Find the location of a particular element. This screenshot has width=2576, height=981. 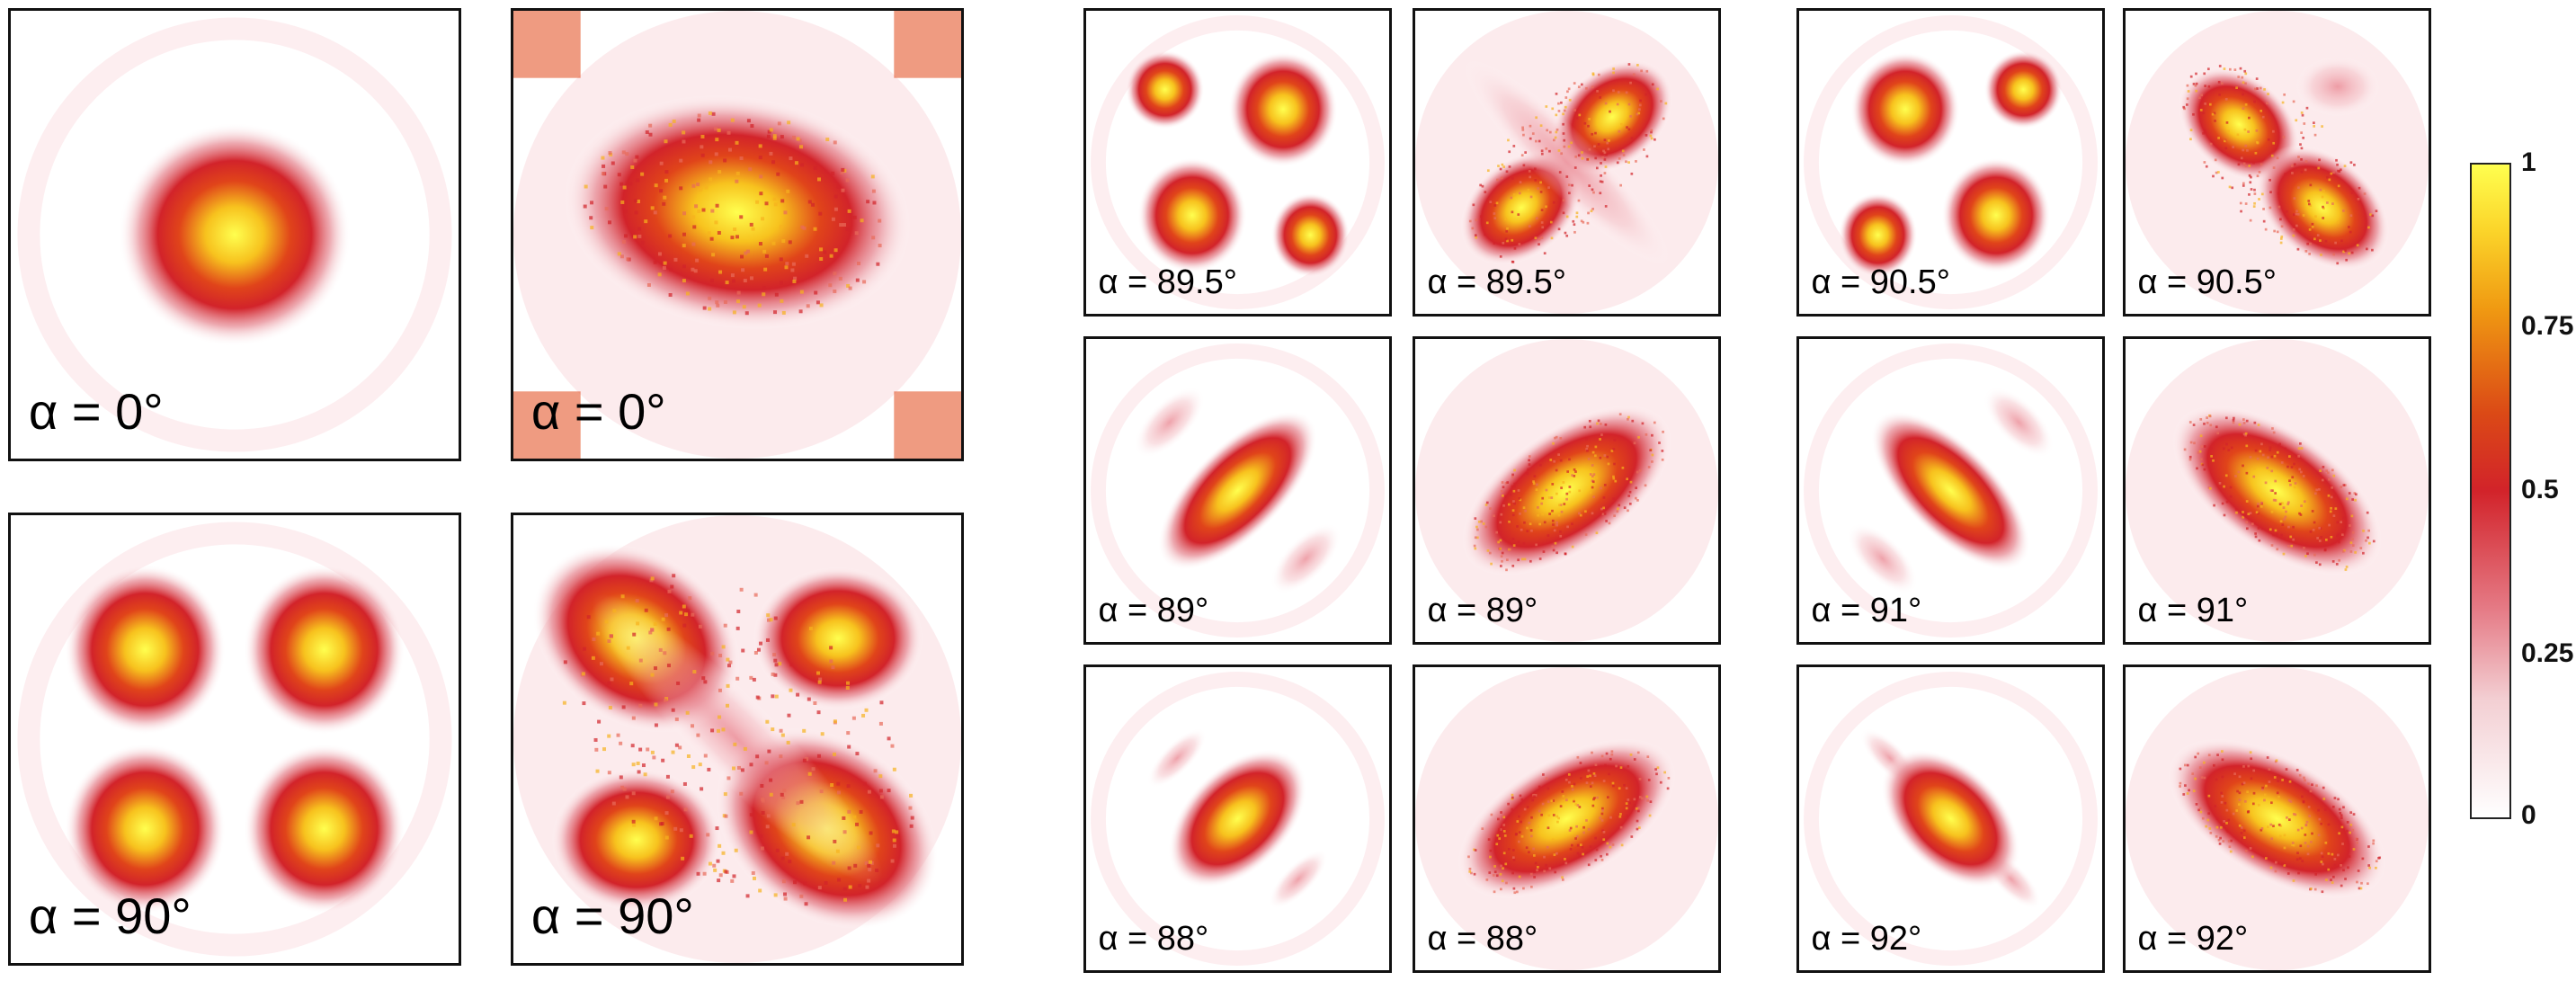

sim-alpha-89-5: α = 89.5° is located at coordinates (1238, 163).